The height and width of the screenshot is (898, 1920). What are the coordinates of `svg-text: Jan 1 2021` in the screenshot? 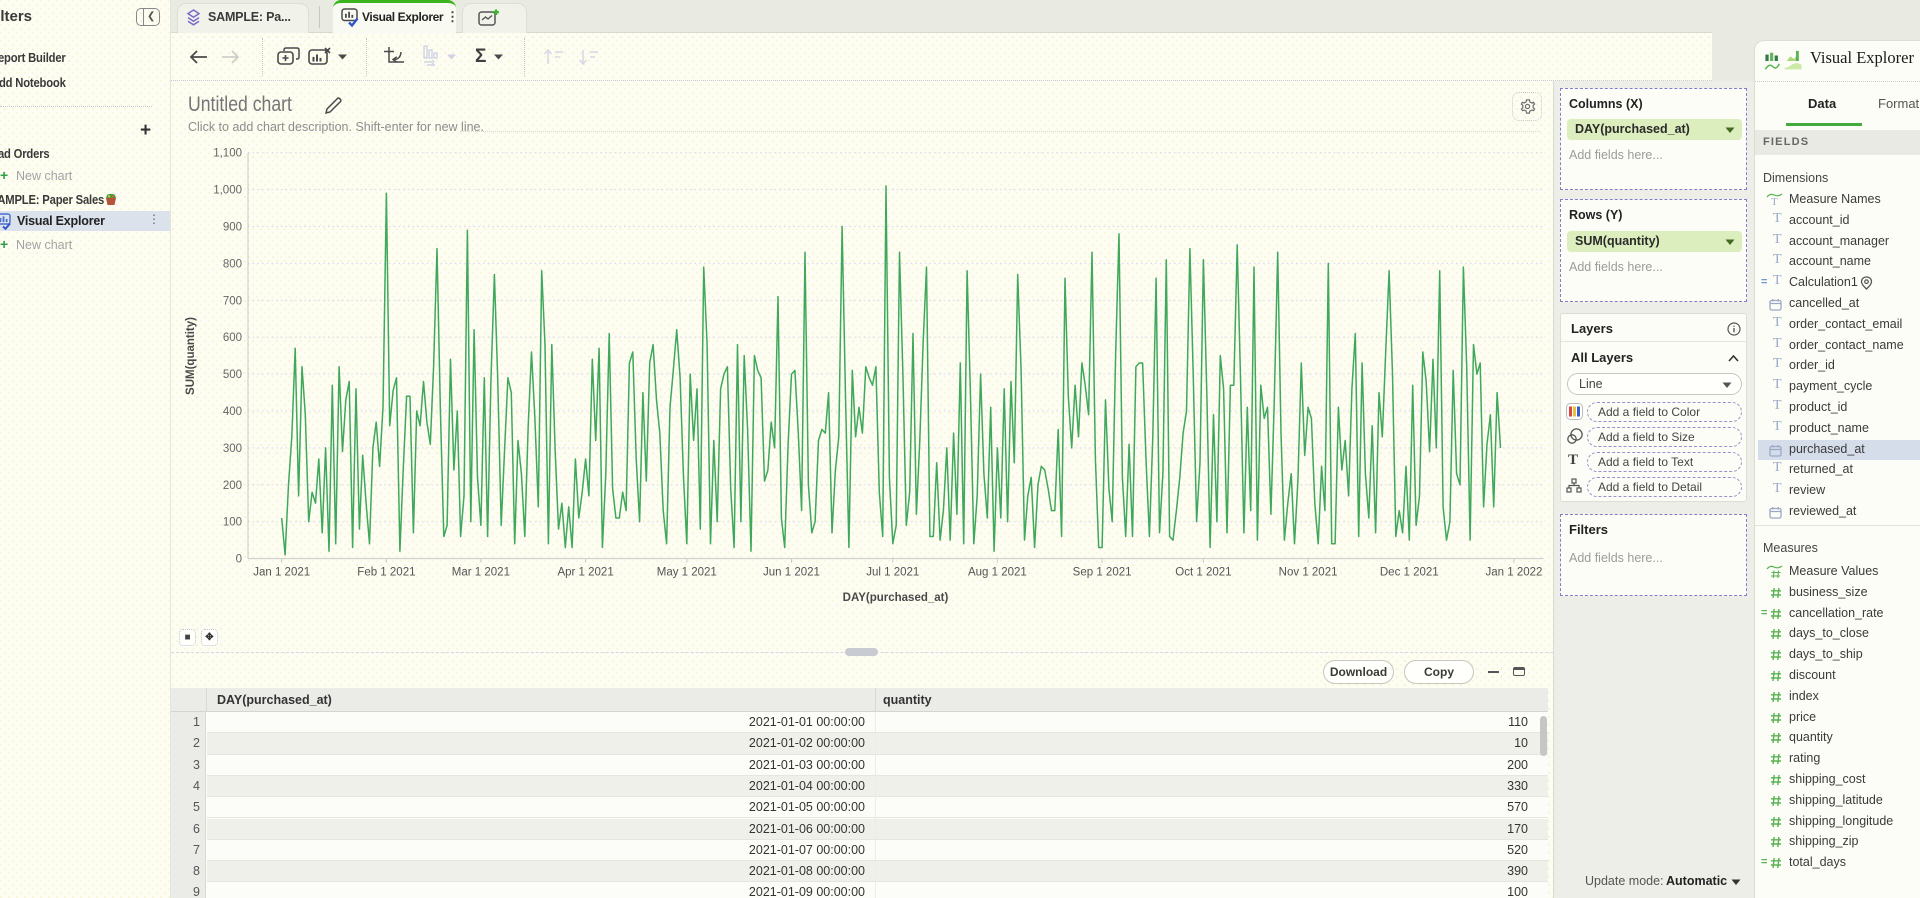 It's located at (281, 573).